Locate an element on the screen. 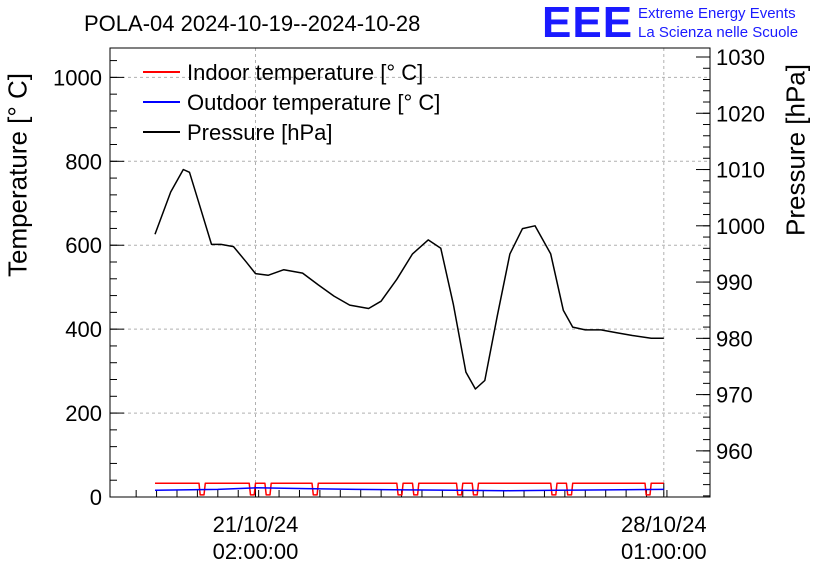  right-axis-tick-label: 1020 is located at coordinates (740, 113).